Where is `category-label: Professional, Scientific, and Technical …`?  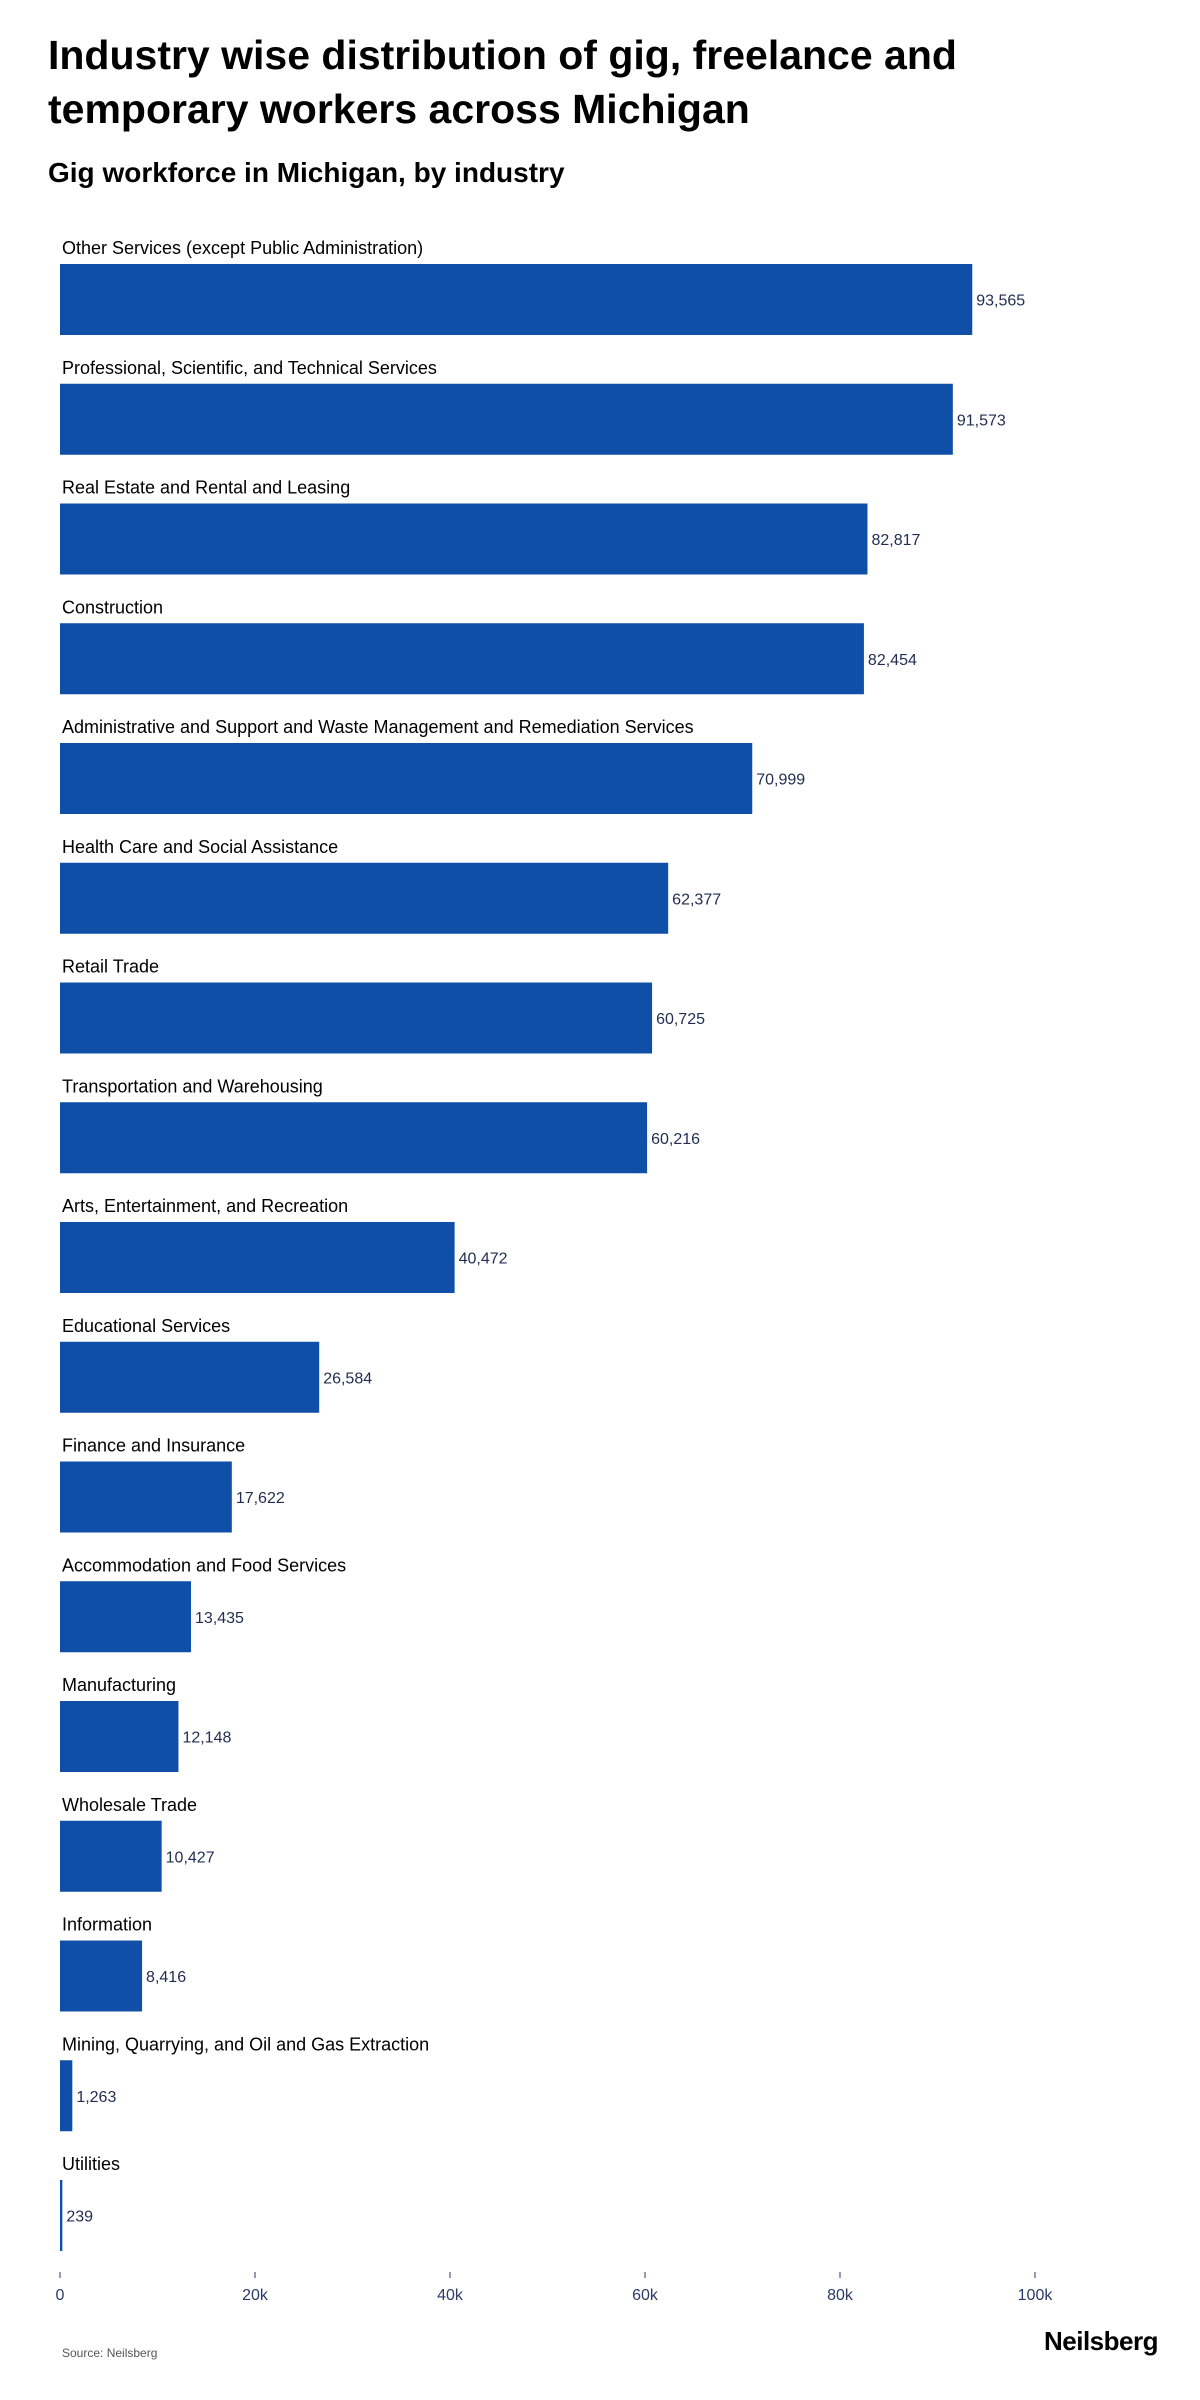 category-label: Professional, Scientific, and Technical … is located at coordinates (249, 368).